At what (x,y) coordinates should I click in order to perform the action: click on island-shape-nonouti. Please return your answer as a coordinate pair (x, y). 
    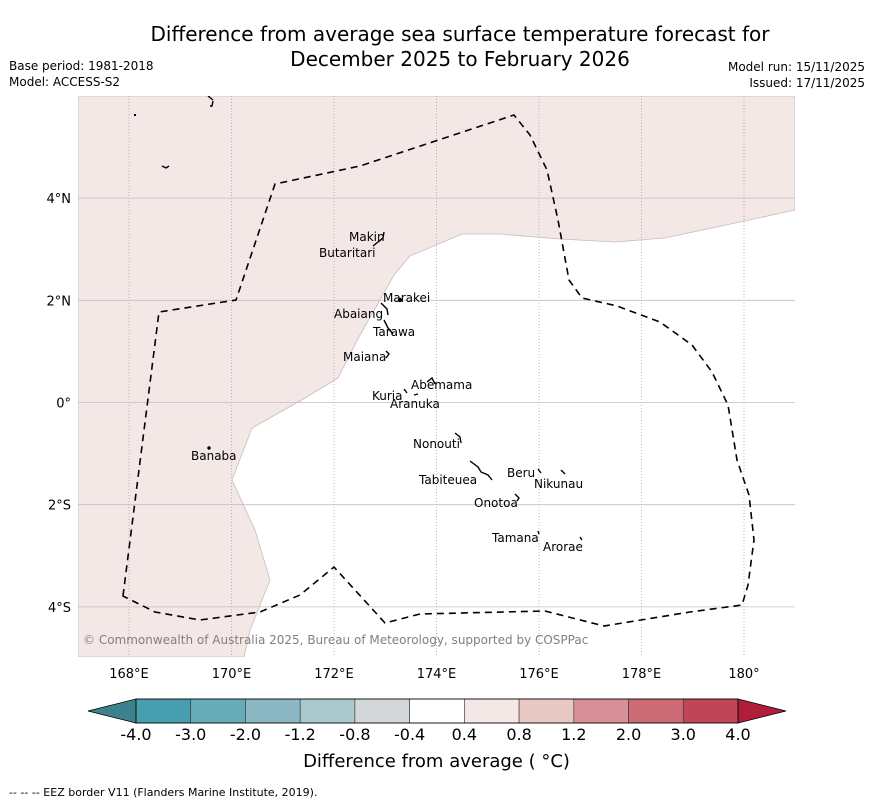
    Looking at the image, I should click on (458, 438).